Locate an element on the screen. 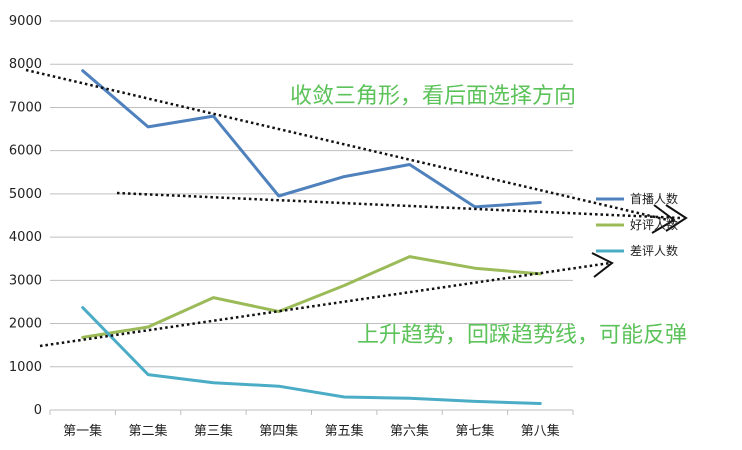  y-tick-label: 0 is located at coordinates (38, 410).